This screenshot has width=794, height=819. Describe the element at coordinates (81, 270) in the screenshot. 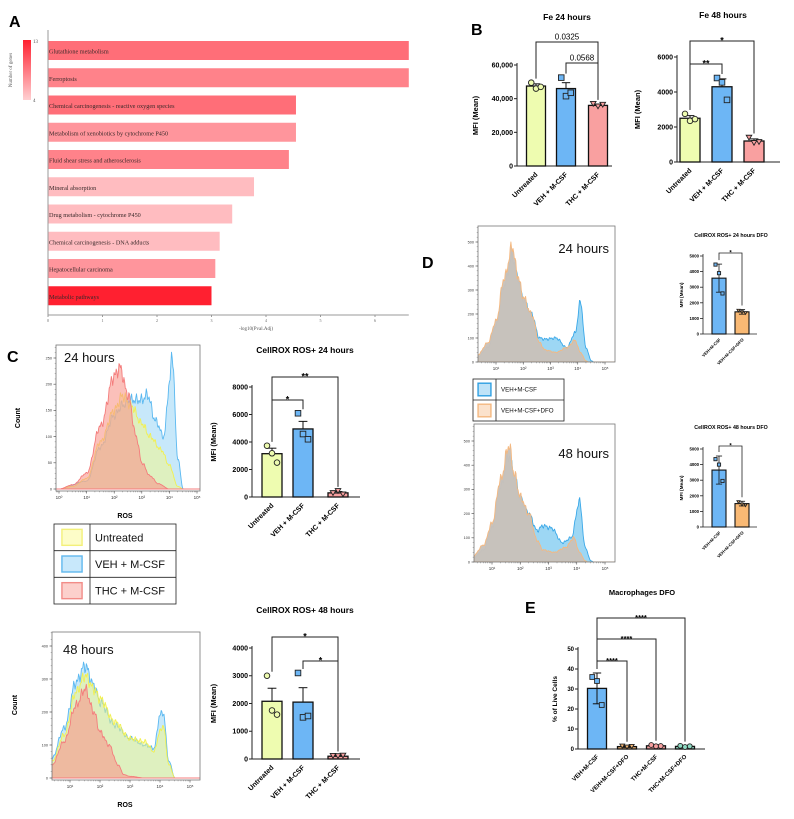

I see `pathway-label: Hepatocellular carcinoma` at that location.